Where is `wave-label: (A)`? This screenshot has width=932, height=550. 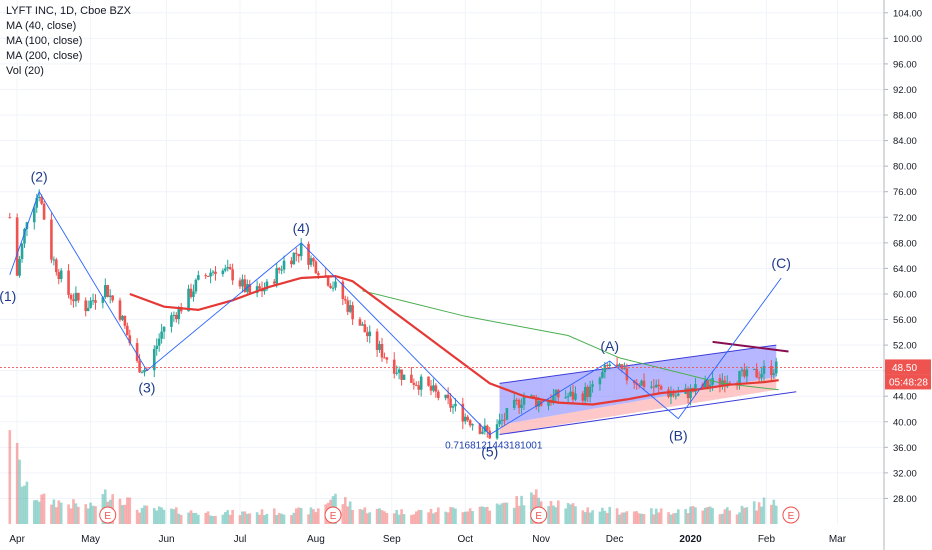
wave-label: (A) is located at coordinates (609, 346).